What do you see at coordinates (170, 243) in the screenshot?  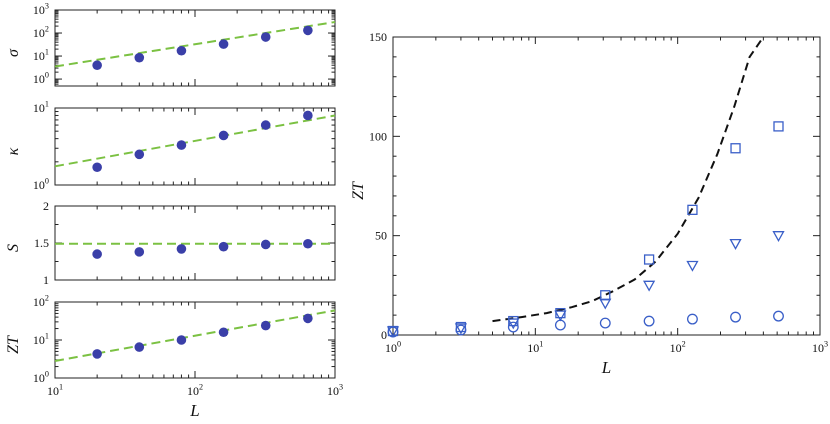 I see `seebeck-panel: 1 1.5 2 S` at bounding box center [170, 243].